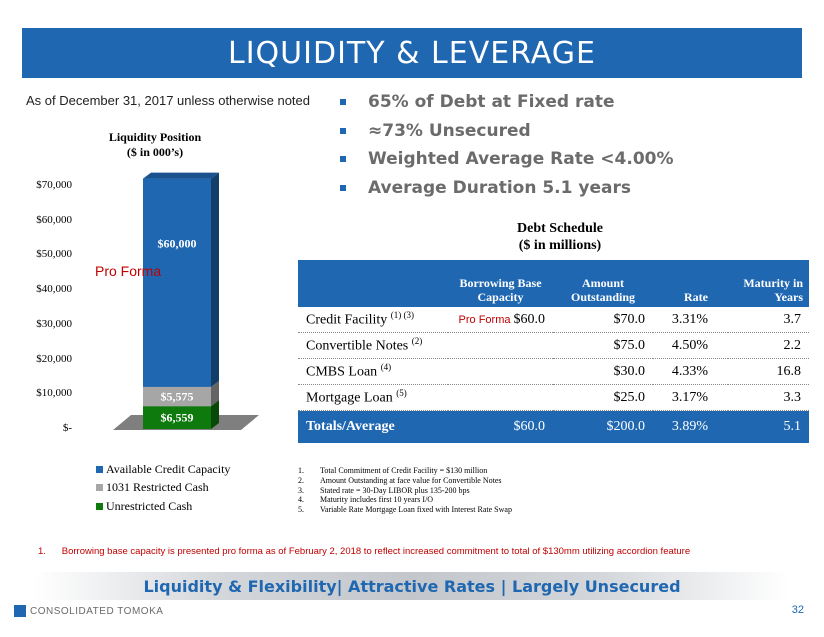  Describe the element at coordinates (560, 237) in the screenshot. I see `debt-schedule-title-block: Debt Schedule ($ in millions)` at that location.